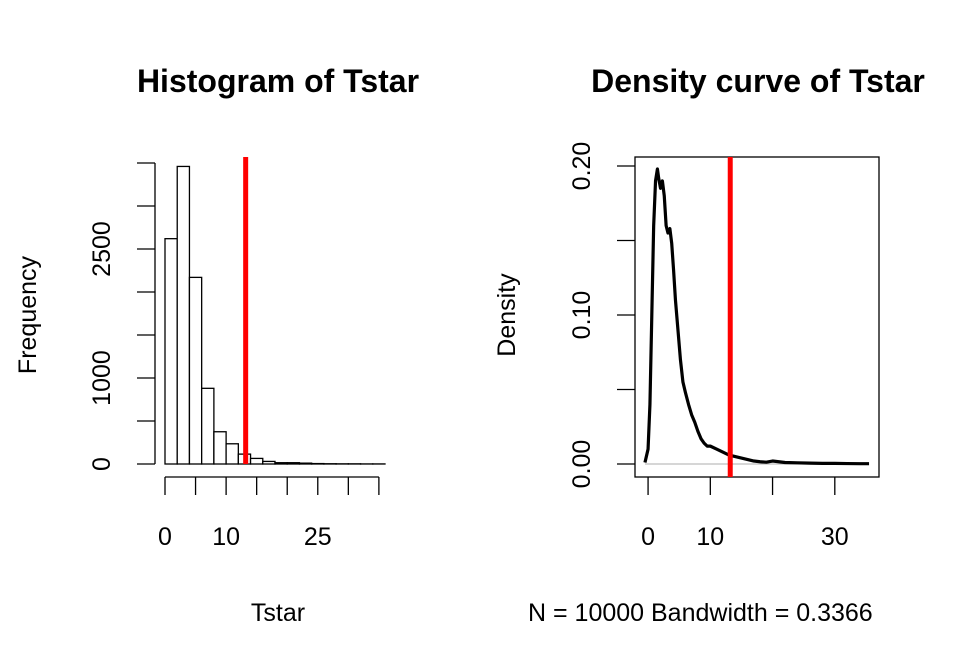  Describe the element at coordinates (102, 464) in the screenshot. I see `histogram-y-tick-label: 0` at that location.